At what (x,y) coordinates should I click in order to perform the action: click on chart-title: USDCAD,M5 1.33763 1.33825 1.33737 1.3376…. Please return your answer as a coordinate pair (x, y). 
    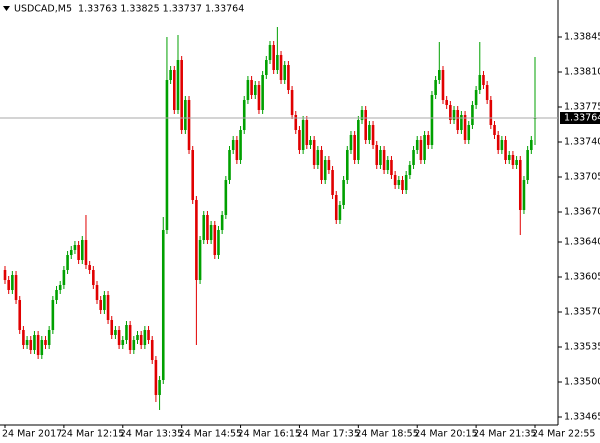
    Looking at the image, I should click on (129, 9).